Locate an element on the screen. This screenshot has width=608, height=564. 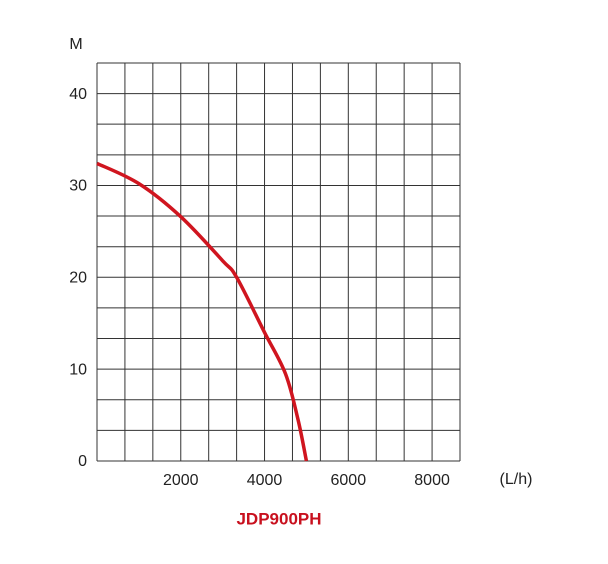
x-tick-label: 4000 is located at coordinates (265, 480).